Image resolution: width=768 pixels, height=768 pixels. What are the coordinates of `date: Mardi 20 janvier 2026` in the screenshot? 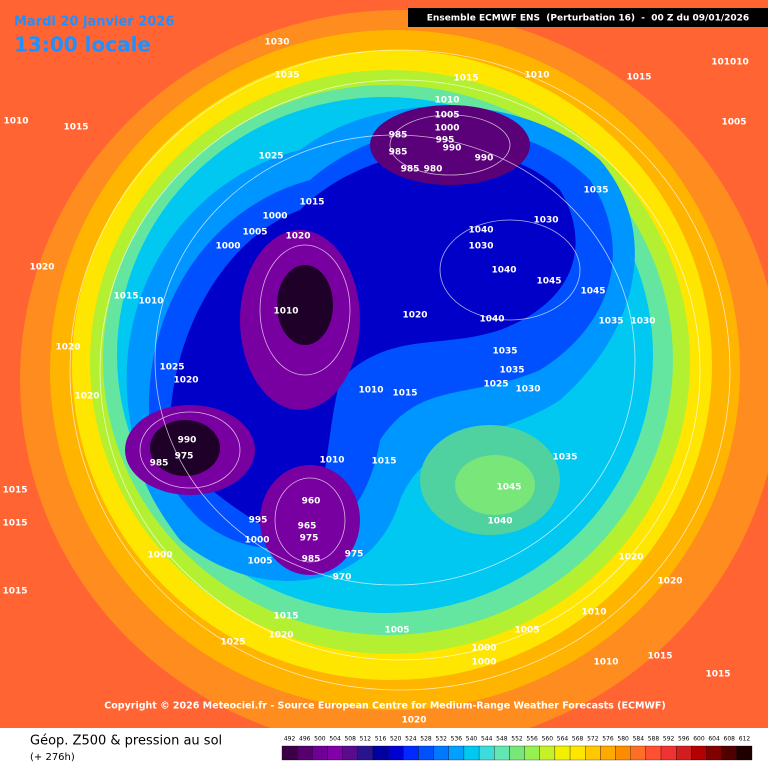 It's located at (94, 22).